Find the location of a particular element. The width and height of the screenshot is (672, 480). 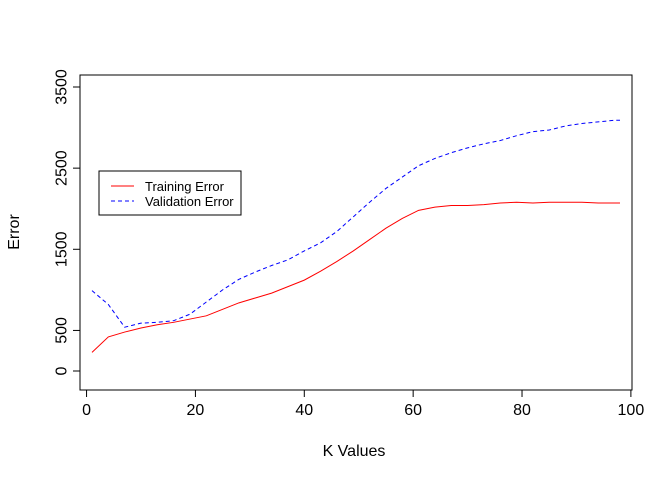

y-tick-label: 500 is located at coordinates (62, 330).